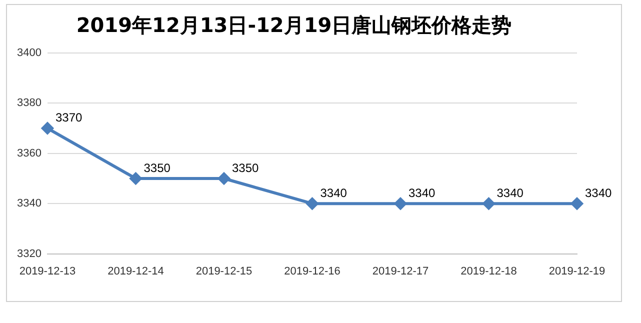 This screenshot has width=641, height=323. What do you see at coordinates (136, 271) in the screenshot?
I see `x-tick-label: 2019-12-14` at bounding box center [136, 271].